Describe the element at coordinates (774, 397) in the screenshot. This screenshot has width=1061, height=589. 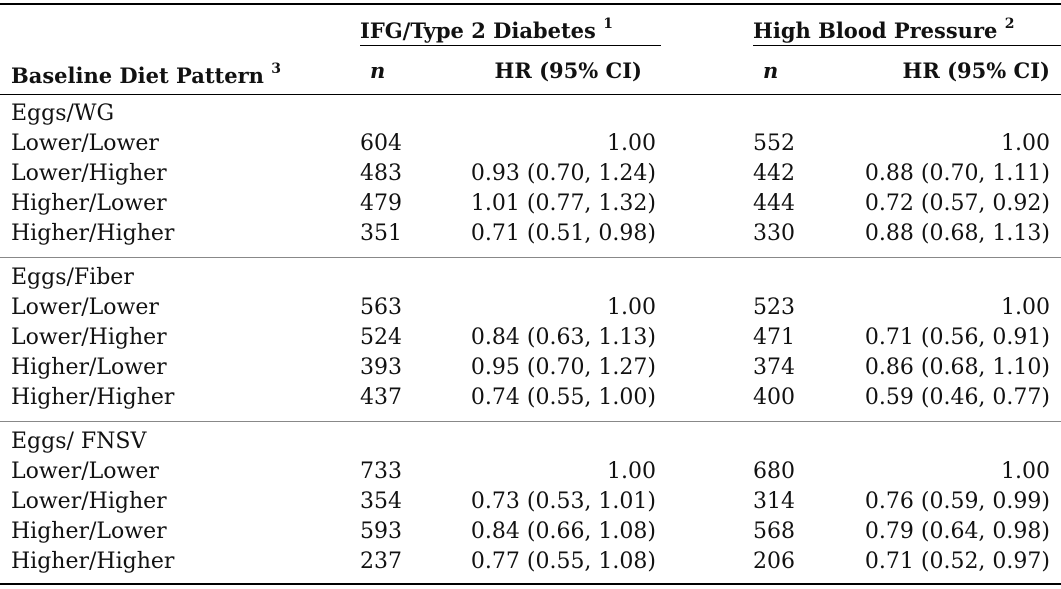
I see `n2-cell: 400` at that location.